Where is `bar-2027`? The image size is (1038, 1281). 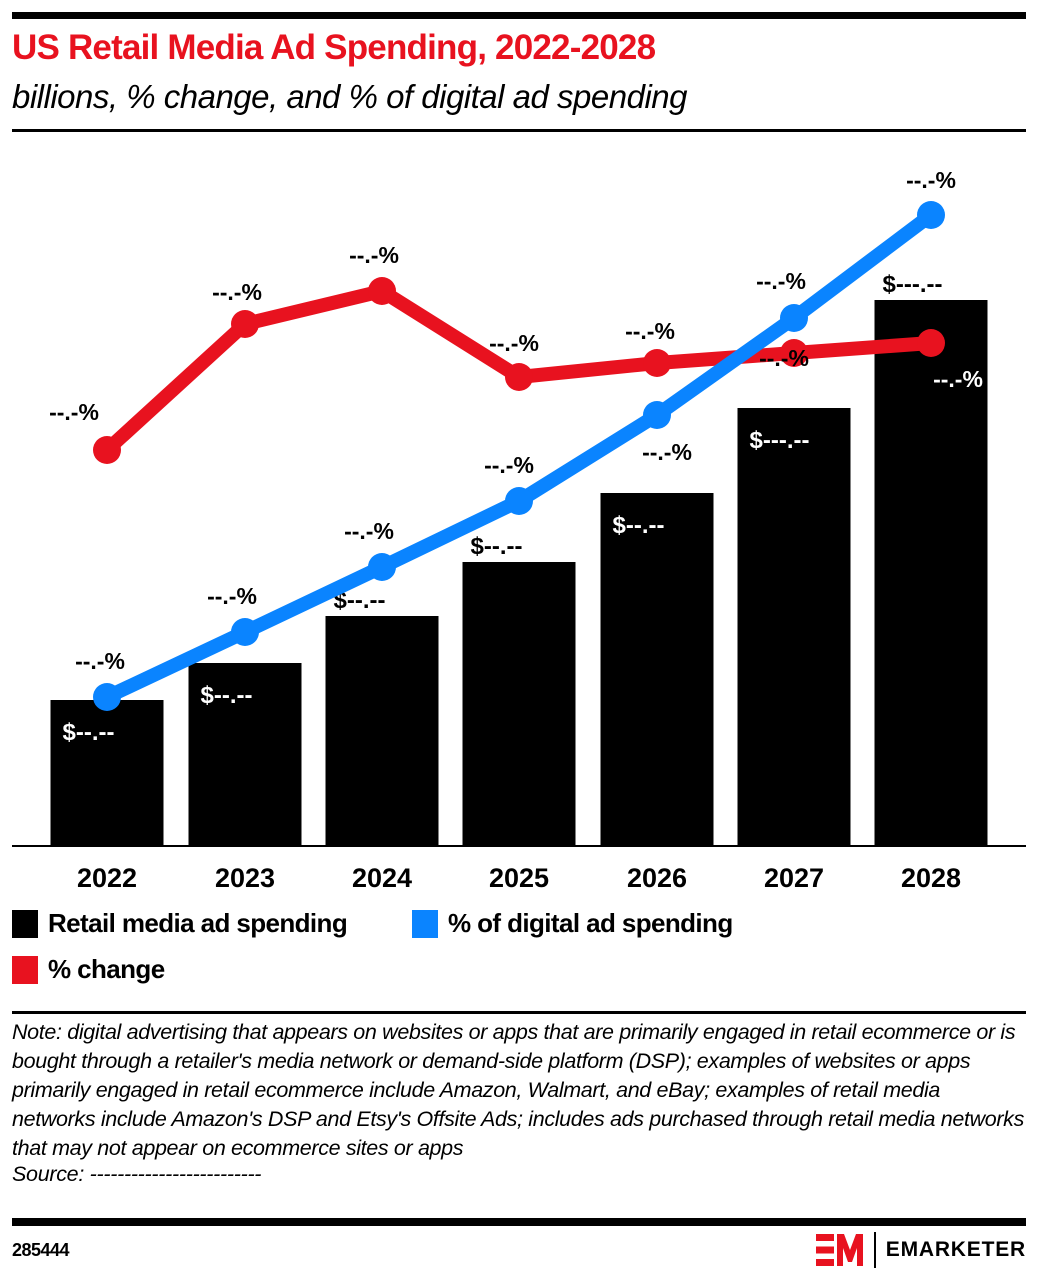
bar-2027 is located at coordinates (794, 626).